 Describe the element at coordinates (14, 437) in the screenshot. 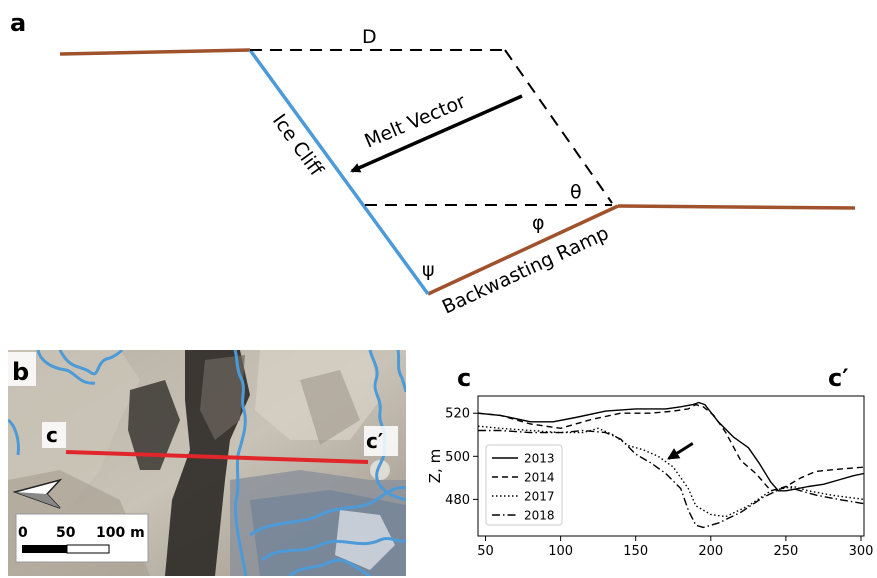

I see `outline-left-bottom` at that location.